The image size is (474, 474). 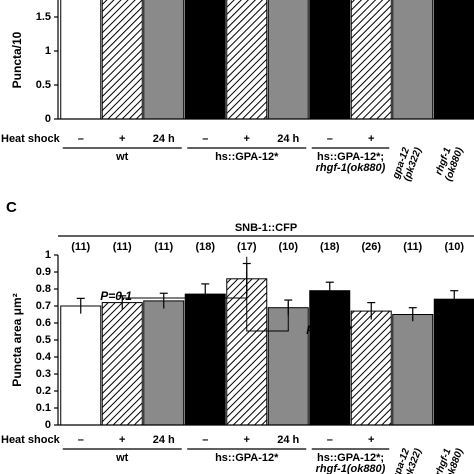 What do you see at coordinates (43, 17) in the screenshot?
I see `y-tick-label: 1.5` at bounding box center [43, 17].